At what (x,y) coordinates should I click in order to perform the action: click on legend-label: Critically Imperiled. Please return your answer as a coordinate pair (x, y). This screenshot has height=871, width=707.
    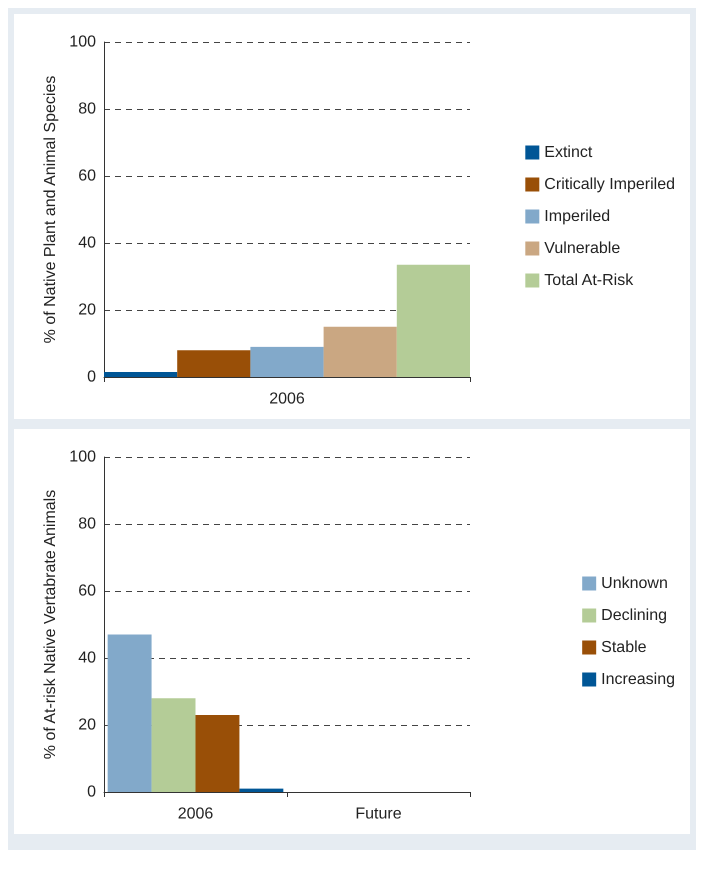
    Looking at the image, I should click on (610, 184).